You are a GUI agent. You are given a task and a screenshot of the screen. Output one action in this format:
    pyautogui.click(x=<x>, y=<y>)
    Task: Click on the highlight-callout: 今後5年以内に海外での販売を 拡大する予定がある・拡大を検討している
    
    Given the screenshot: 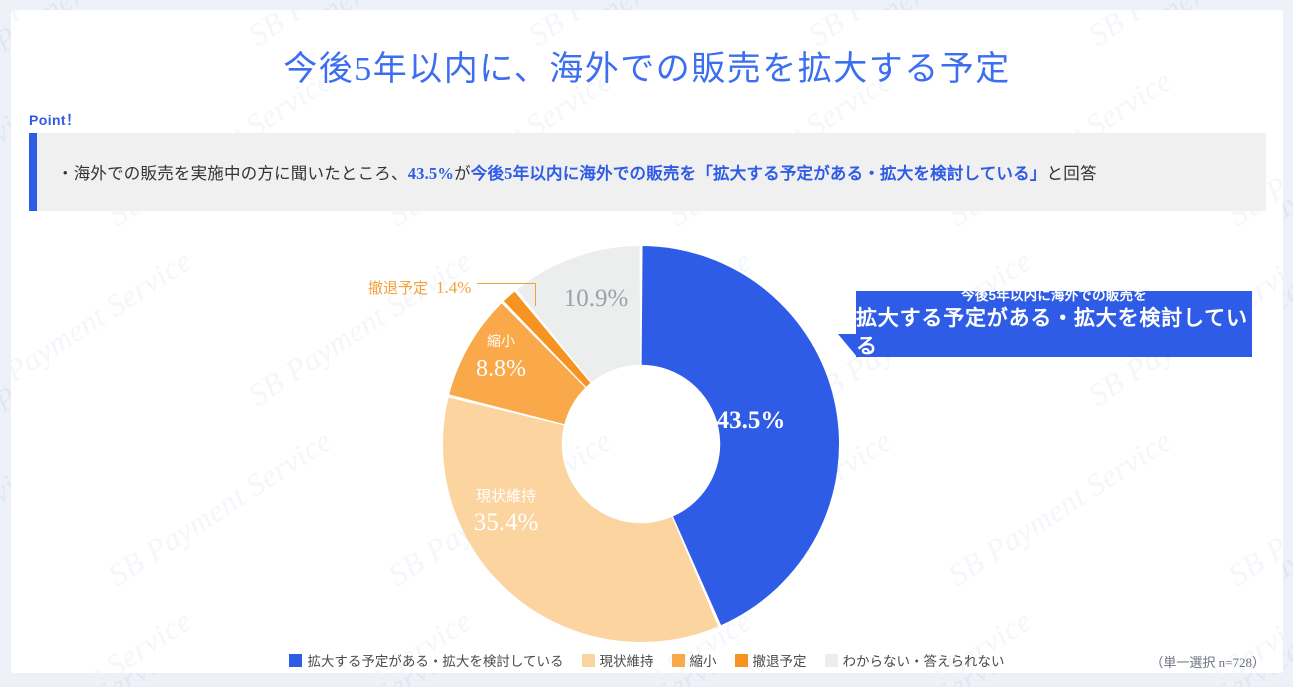 What is the action you would take?
    pyautogui.click(x=1054, y=323)
    